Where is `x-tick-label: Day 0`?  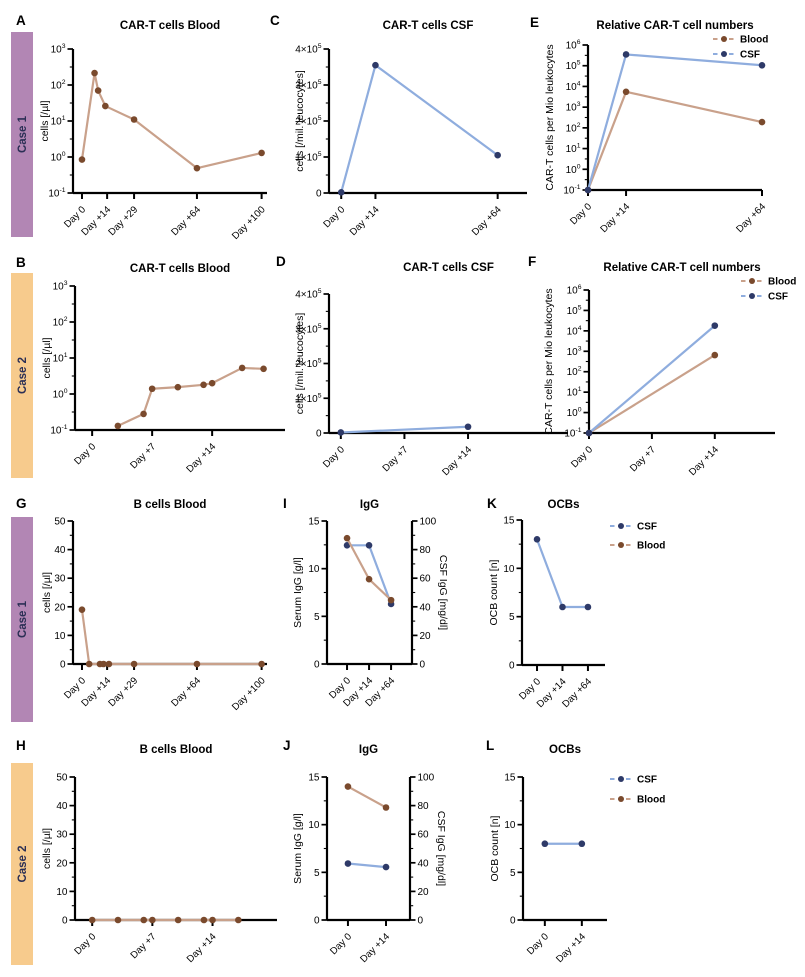
x-tick-label: Day 0 is located at coordinates (581, 214).